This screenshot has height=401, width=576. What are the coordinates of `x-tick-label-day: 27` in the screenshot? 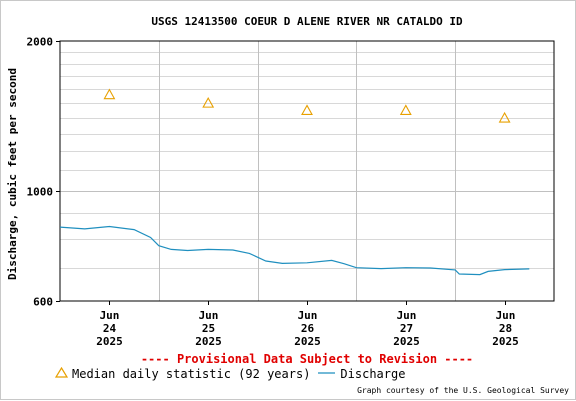 It's located at (406, 328).